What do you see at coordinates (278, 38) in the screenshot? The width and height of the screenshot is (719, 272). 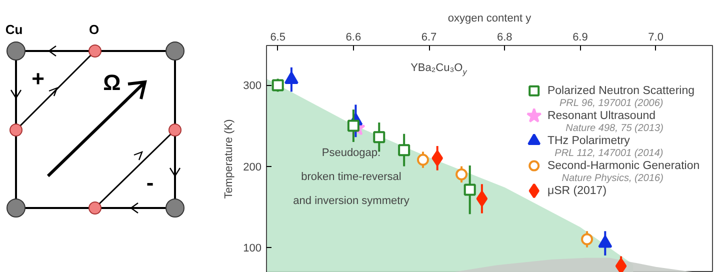 I see `x-tick-label: 6.5` at bounding box center [278, 38].